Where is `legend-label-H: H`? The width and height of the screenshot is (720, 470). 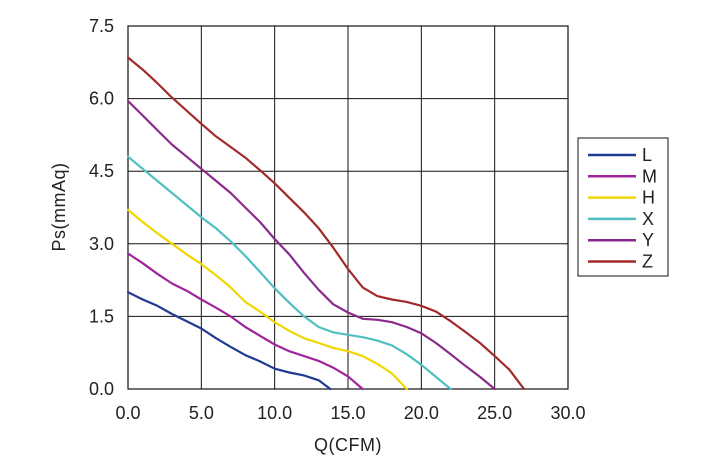 legend-label-H: H is located at coordinates (648, 198).